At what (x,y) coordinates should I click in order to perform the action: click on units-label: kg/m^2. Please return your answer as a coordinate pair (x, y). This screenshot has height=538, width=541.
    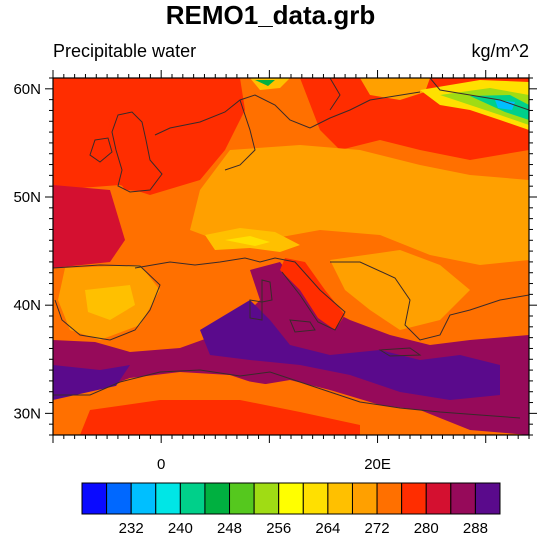
    Looking at the image, I should click on (500, 51).